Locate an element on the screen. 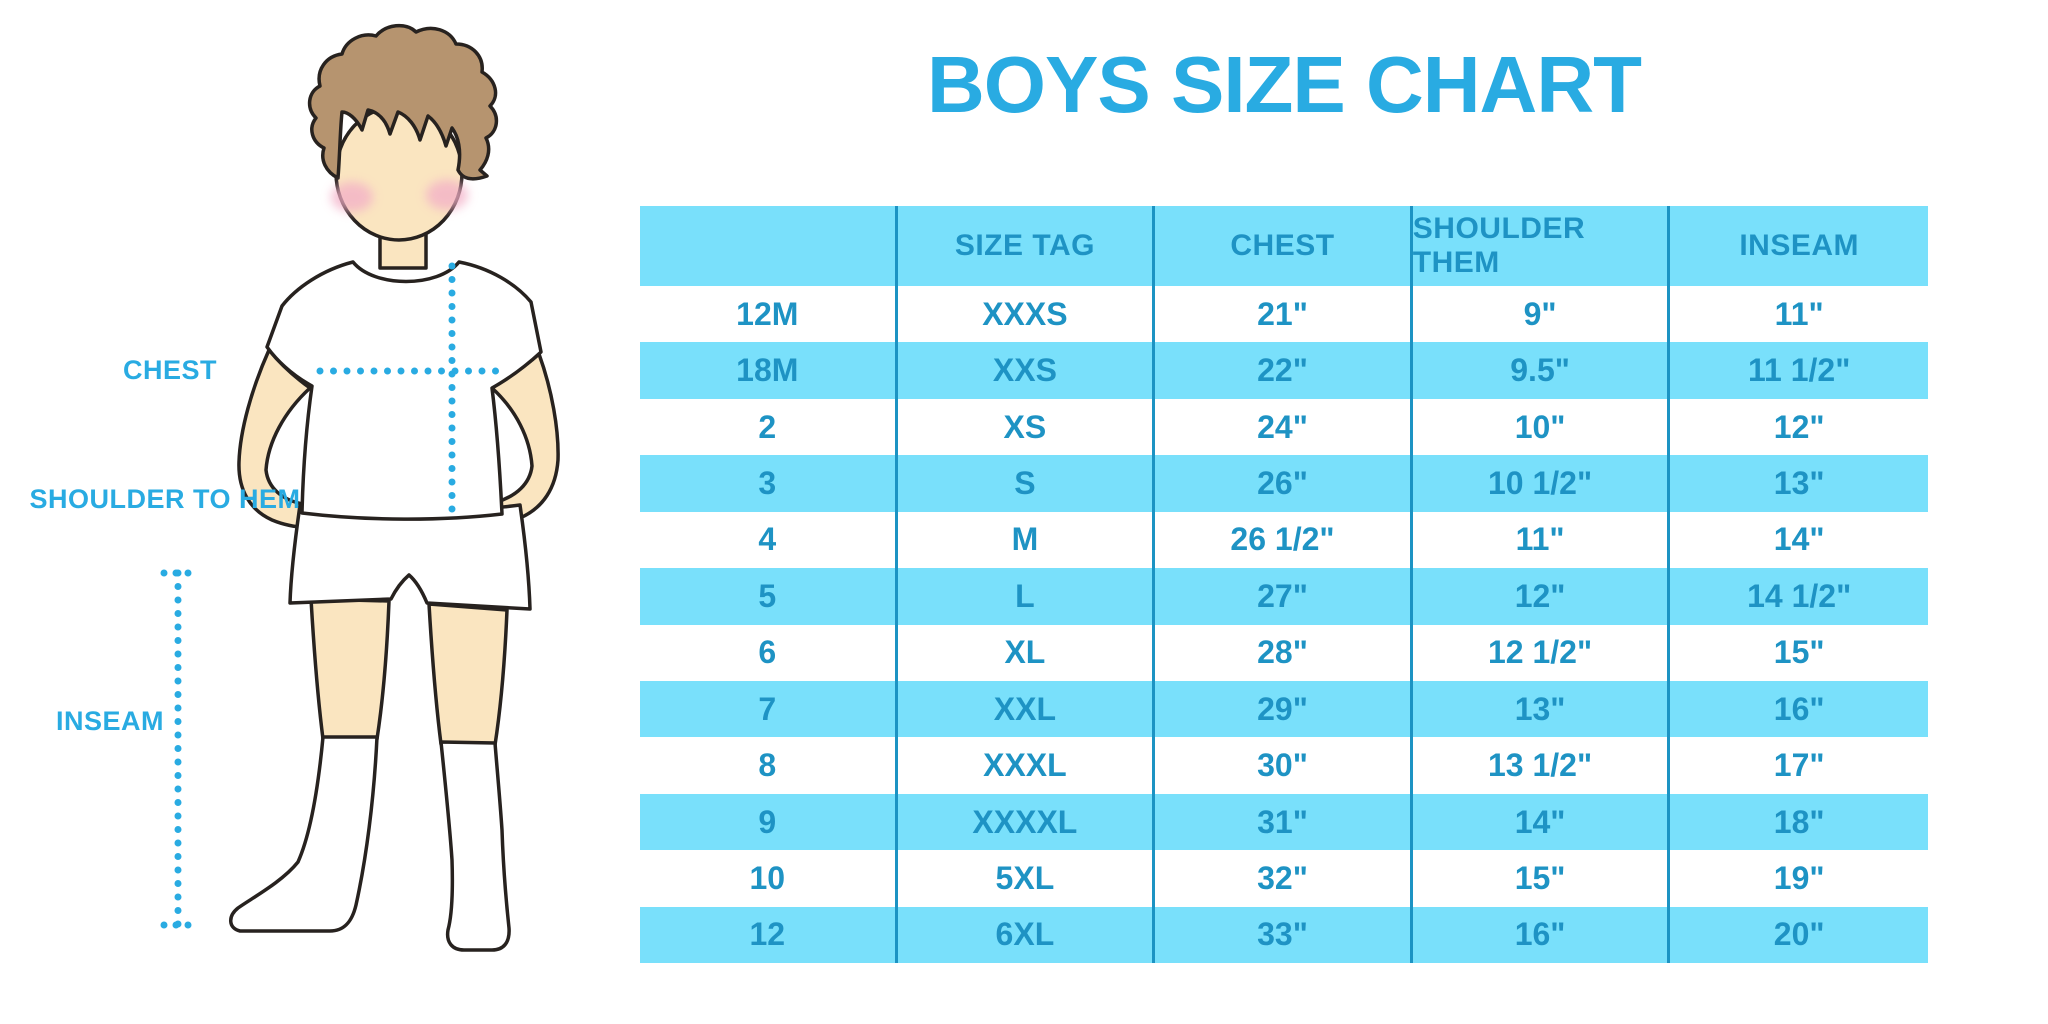 This screenshot has width=2048, height=1024. cell-inseam: 19" is located at coordinates (1799, 877).